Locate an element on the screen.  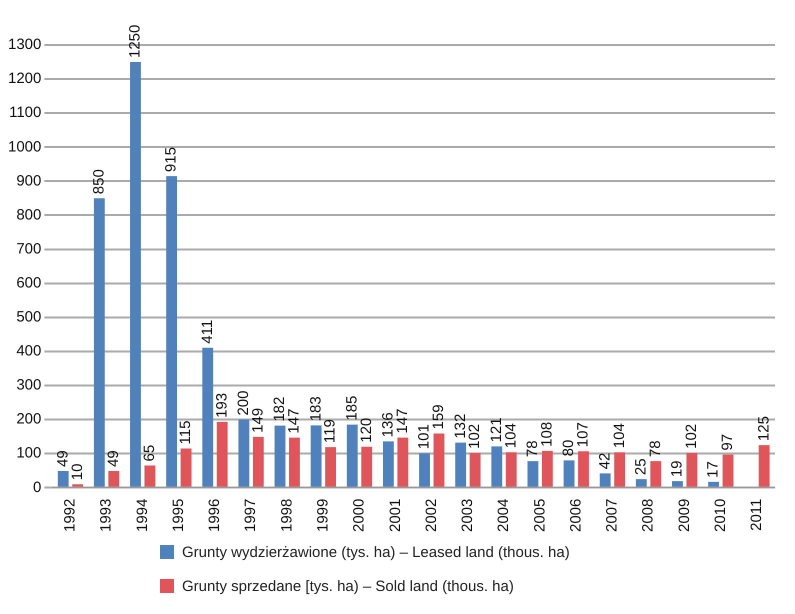
y-tick-label: 900 is located at coordinates (29, 181).